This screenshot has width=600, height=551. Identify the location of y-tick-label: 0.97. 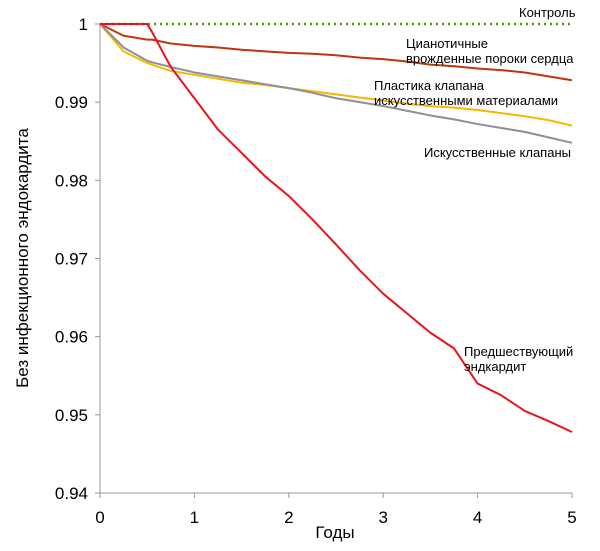
(71, 259).